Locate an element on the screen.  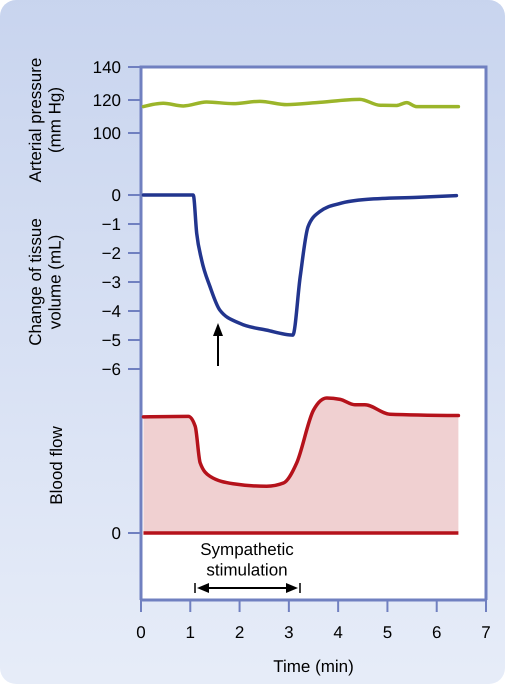
y-axis-title: Blood flow is located at coordinates (56, 465).